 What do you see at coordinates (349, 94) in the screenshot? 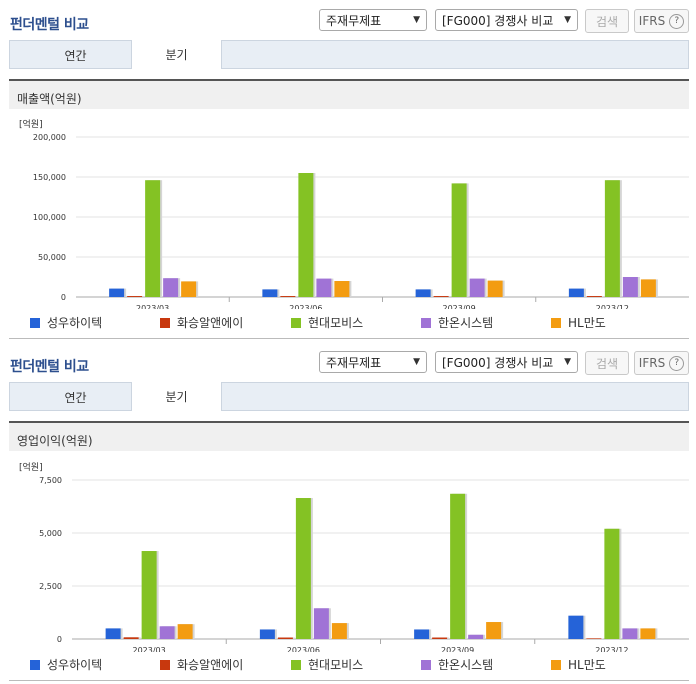
I see `panel-title: 매출액(억원)` at bounding box center [349, 94].